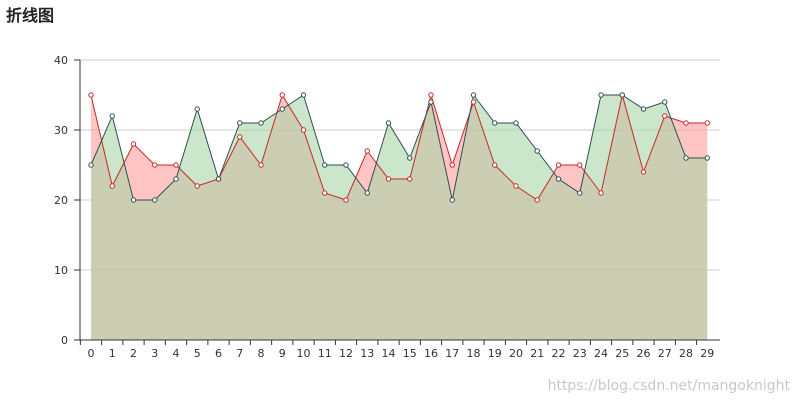 Image resolution: width=800 pixels, height=400 pixels. What do you see at coordinates (304, 353) in the screenshot?
I see `x-tick-label-10: 10` at bounding box center [304, 353].